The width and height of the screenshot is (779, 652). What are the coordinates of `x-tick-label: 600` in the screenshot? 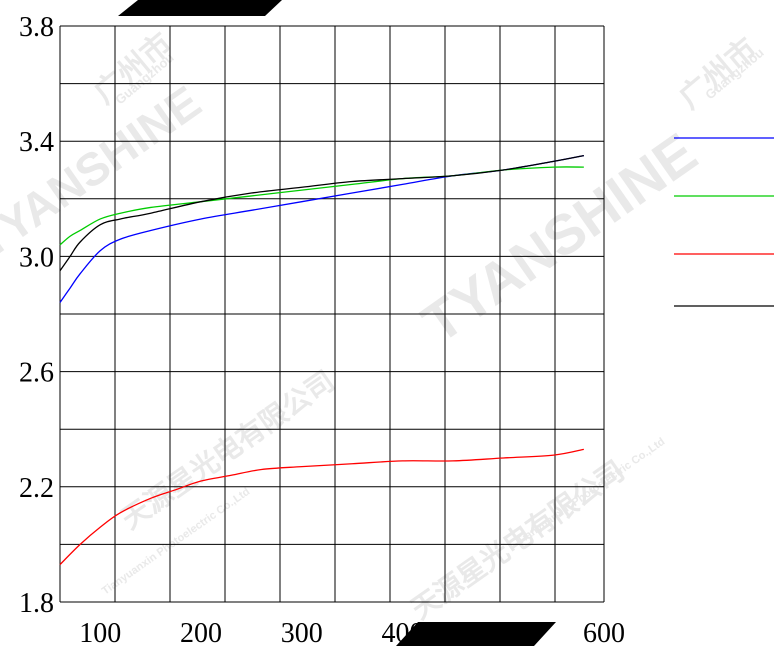 It's located at (604, 633).